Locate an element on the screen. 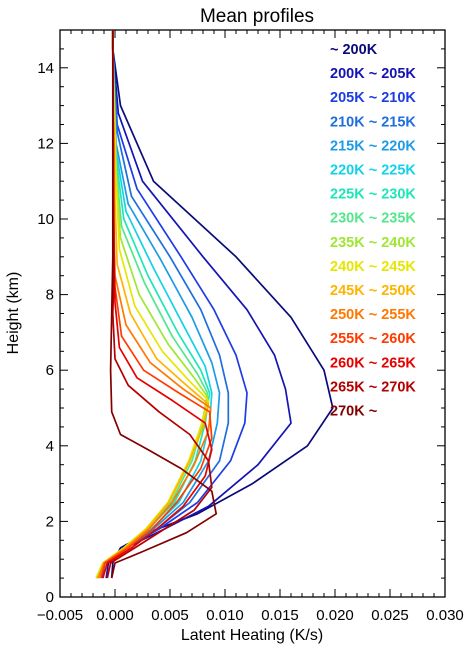  legend-entry-6: 225K ~ 230K is located at coordinates (373, 195).